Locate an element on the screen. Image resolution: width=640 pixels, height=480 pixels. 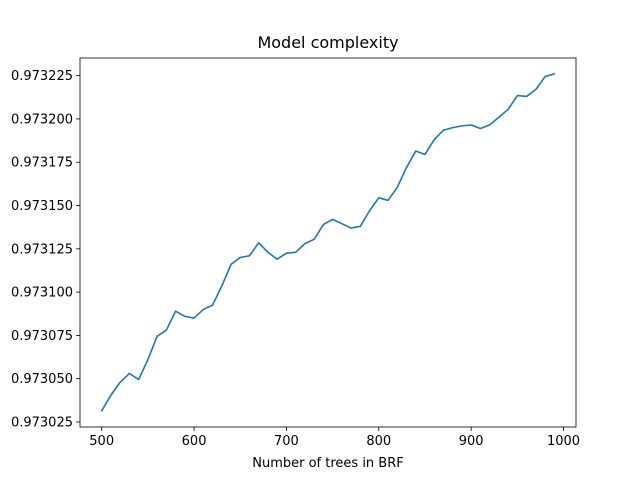
y-tick-label: 0.973125 is located at coordinates (42, 249).